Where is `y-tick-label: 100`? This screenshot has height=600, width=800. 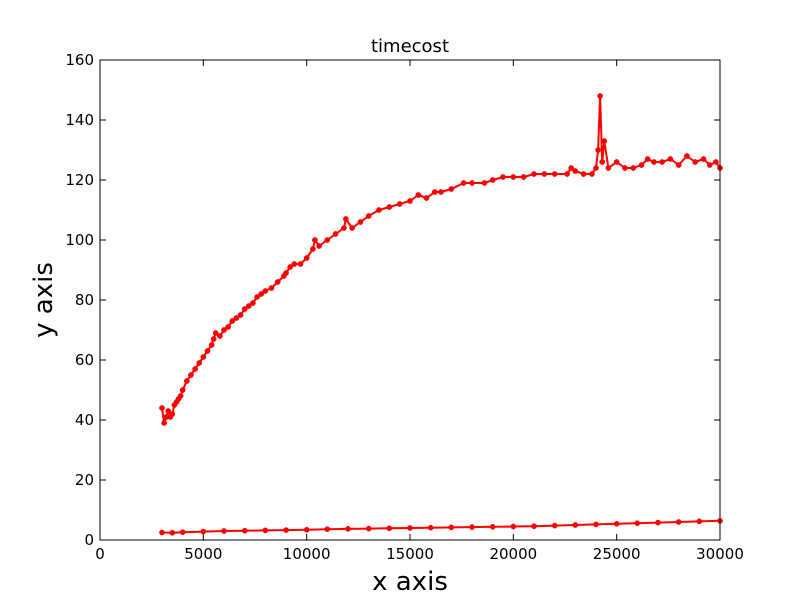 y-tick-label: 100 is located at coordinates (79, 240).